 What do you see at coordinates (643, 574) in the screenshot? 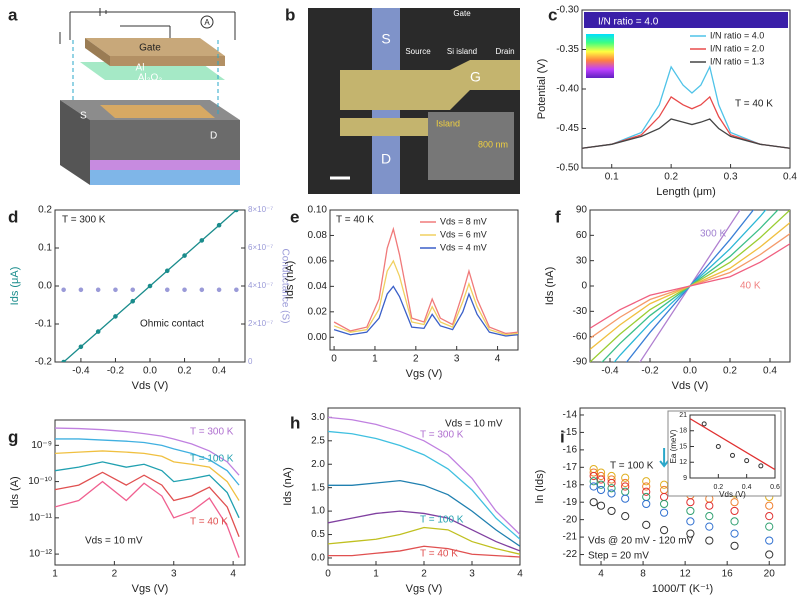
I see `x-tick-label: 8` at bounding box center [643, 574].